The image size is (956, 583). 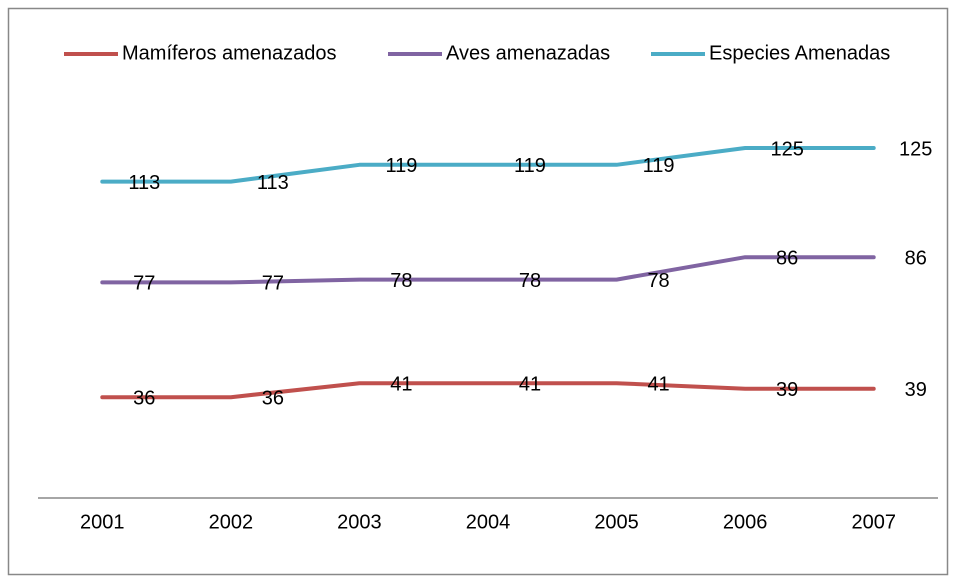 I want to click on legend-label: Especies Amenadas, so click(x=799, y=53).